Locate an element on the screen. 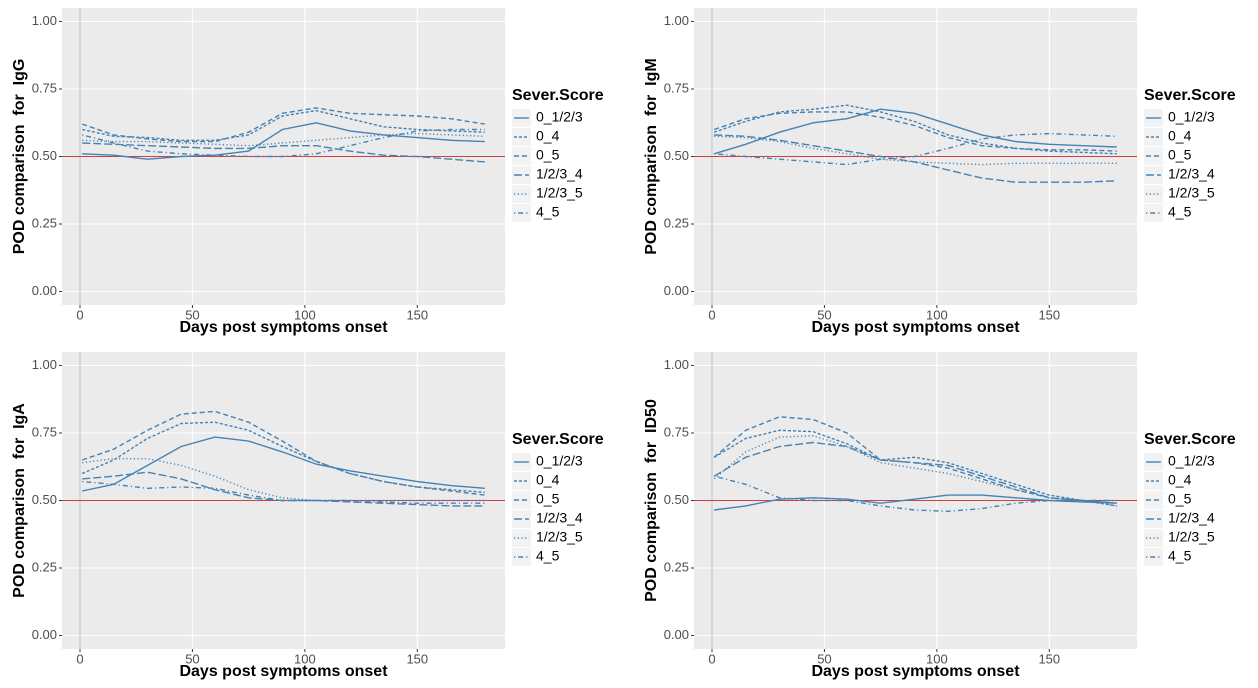  y-axis-title: POD comparison for IgG is located at coordinates (19, 157).